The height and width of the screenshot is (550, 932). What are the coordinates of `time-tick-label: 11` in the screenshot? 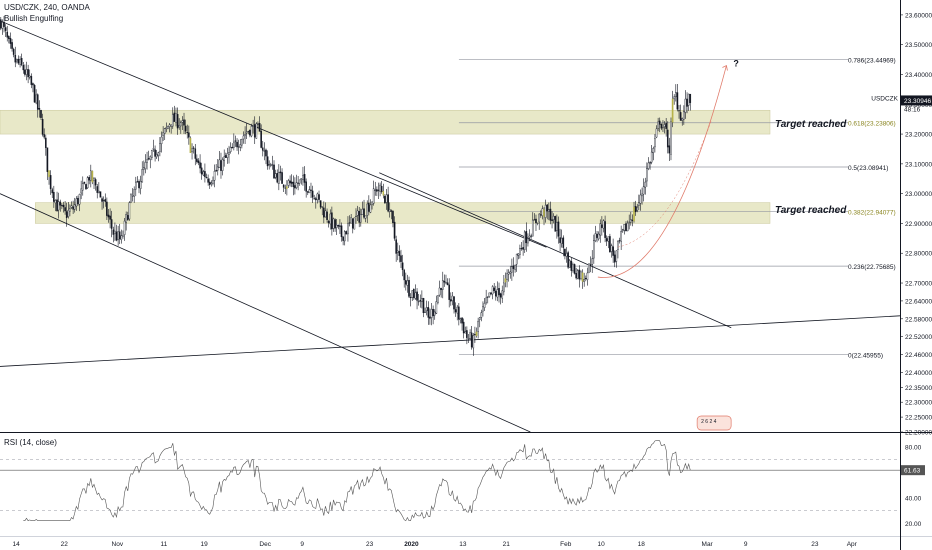 It's located at (164, 544).